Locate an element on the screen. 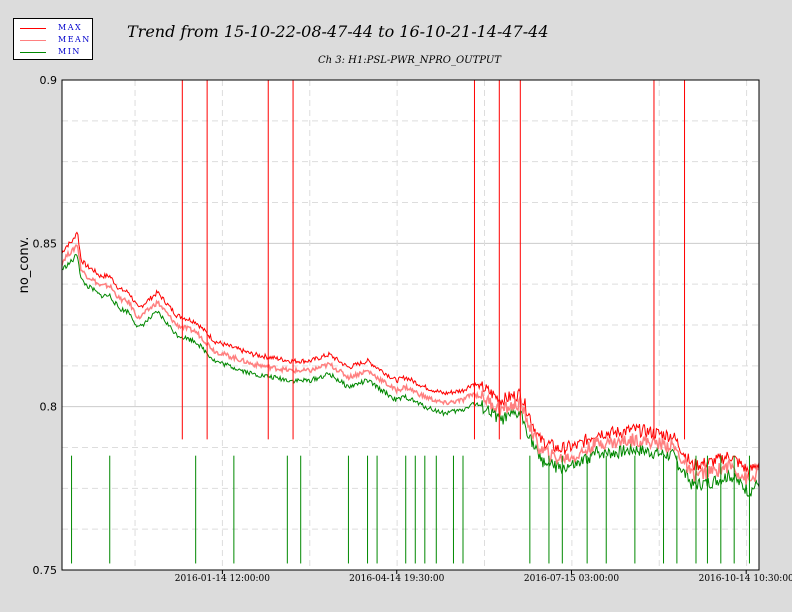  y-tick-label: 0.8 is located at coordinates (49, 407).